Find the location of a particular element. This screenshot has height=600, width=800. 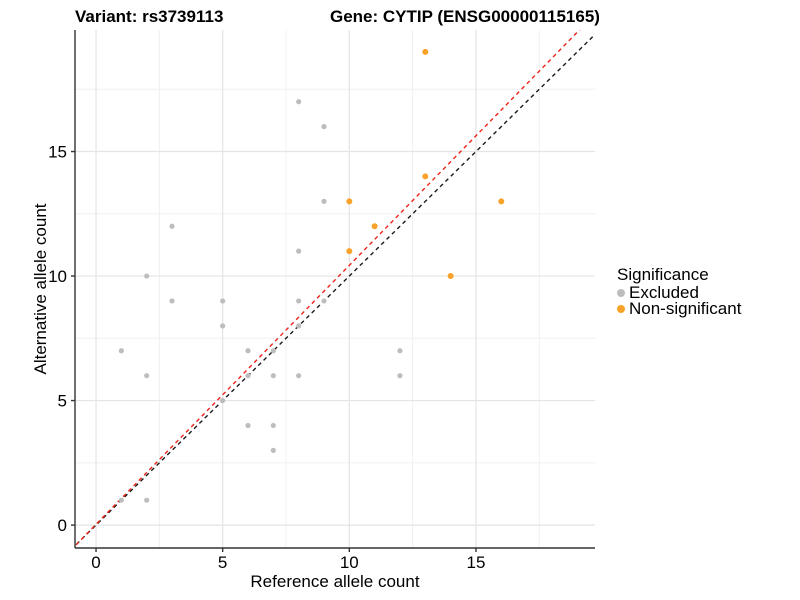

legend-label-excluded: Excluded is located at coordinates (664, 292).